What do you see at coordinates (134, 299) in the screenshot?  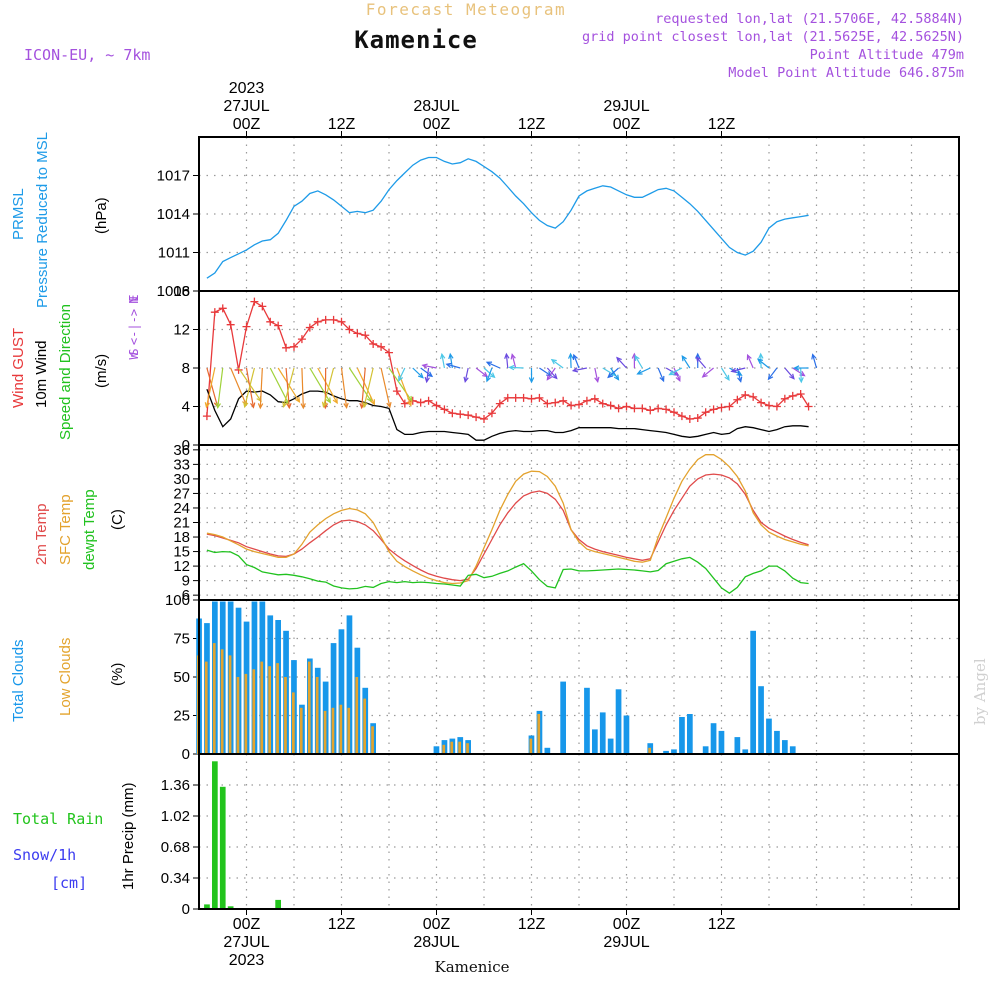 I see `legend-north: N` at bounding box center [134, 299].